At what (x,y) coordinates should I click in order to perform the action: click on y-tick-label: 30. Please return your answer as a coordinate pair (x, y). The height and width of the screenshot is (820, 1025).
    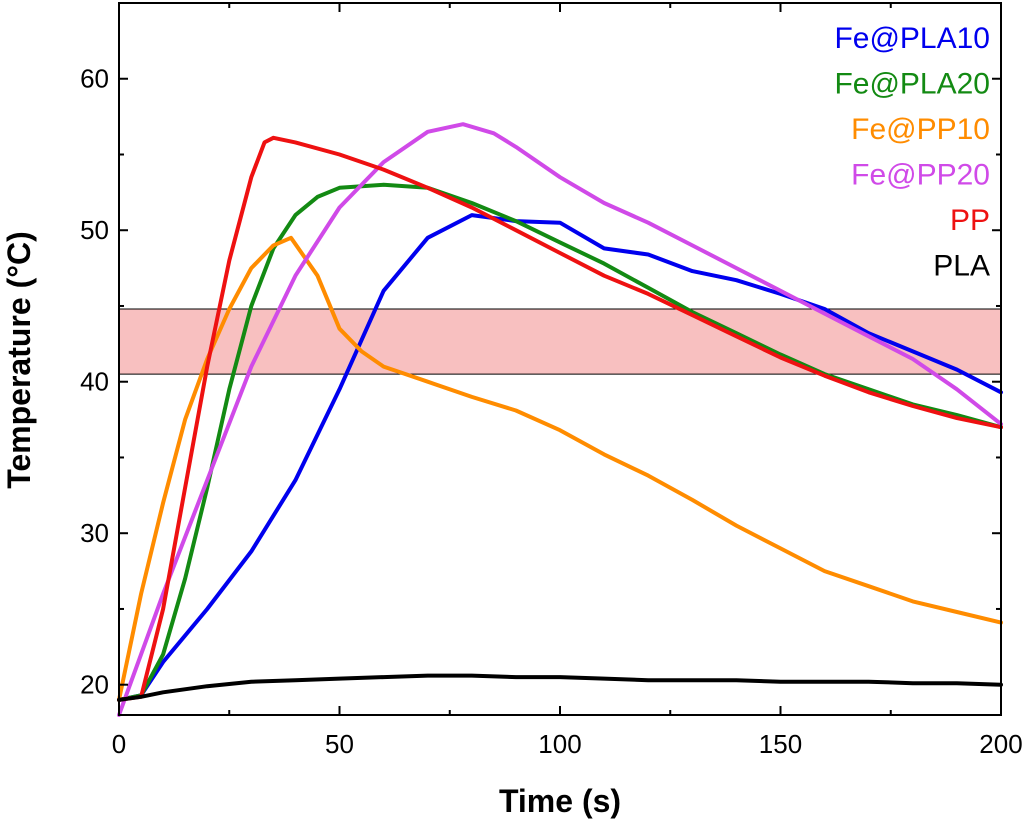
    Looking at the image, I should click on (94, 533).